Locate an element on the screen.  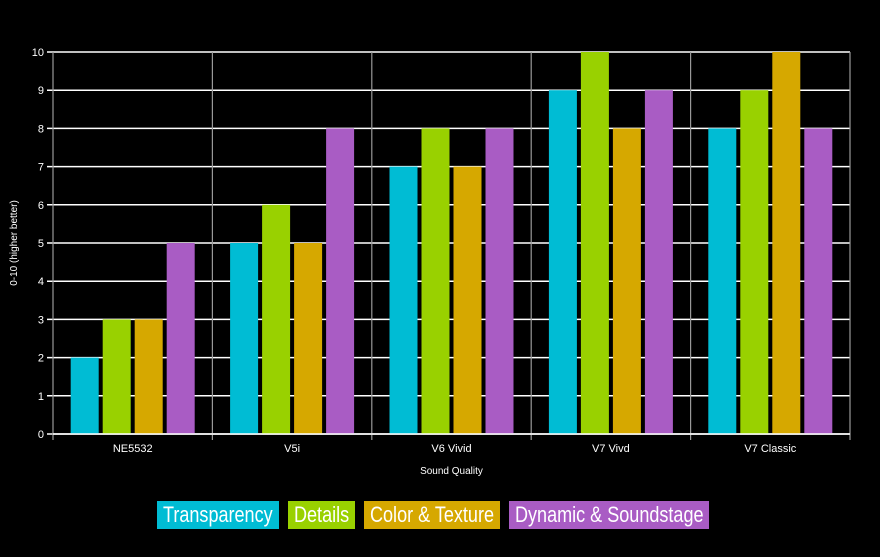
legend-item: Details is located at coordinates (321, 515).